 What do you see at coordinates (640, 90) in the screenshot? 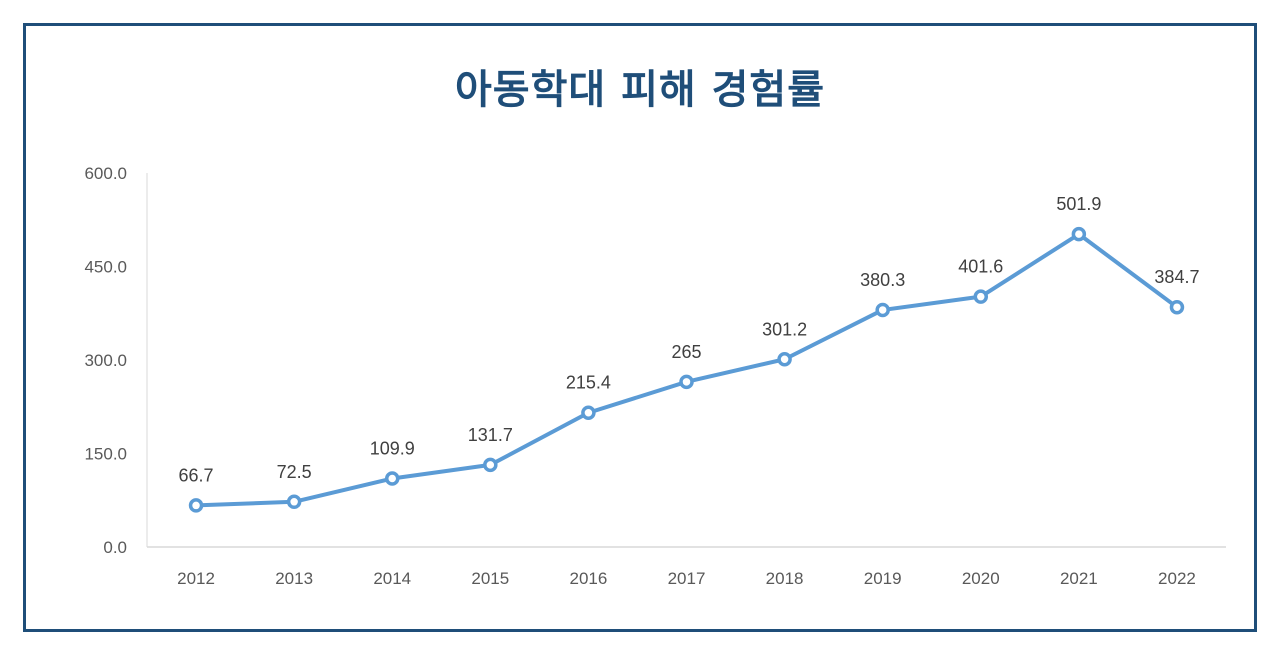
I see `chart-title: 아동학대 피해 경험률` at bounding box center [640, 90].